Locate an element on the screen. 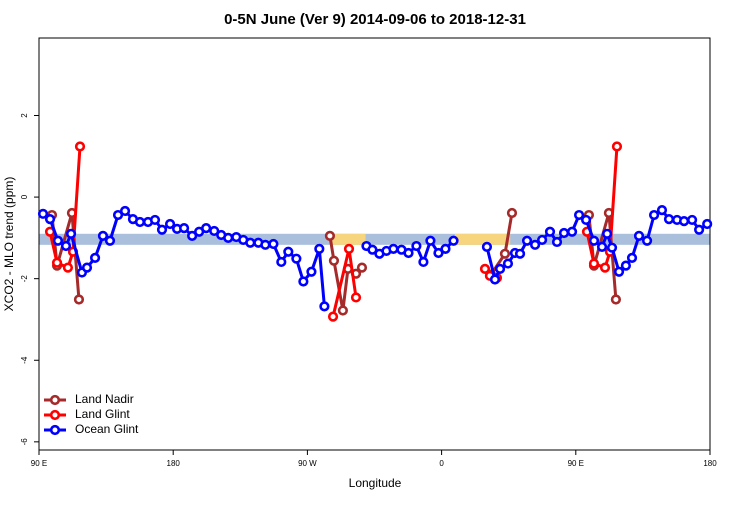 The image size is (750, 505). y-axis-label: XCO2 - MLO trend (ppm) is located at coordinates (9, 244).